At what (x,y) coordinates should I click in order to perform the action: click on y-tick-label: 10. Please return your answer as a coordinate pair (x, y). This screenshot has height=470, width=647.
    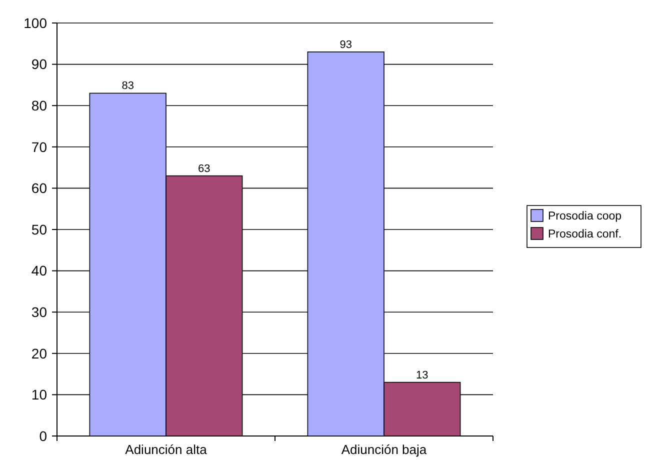
    Looking at the image, I should click on (39, 394).